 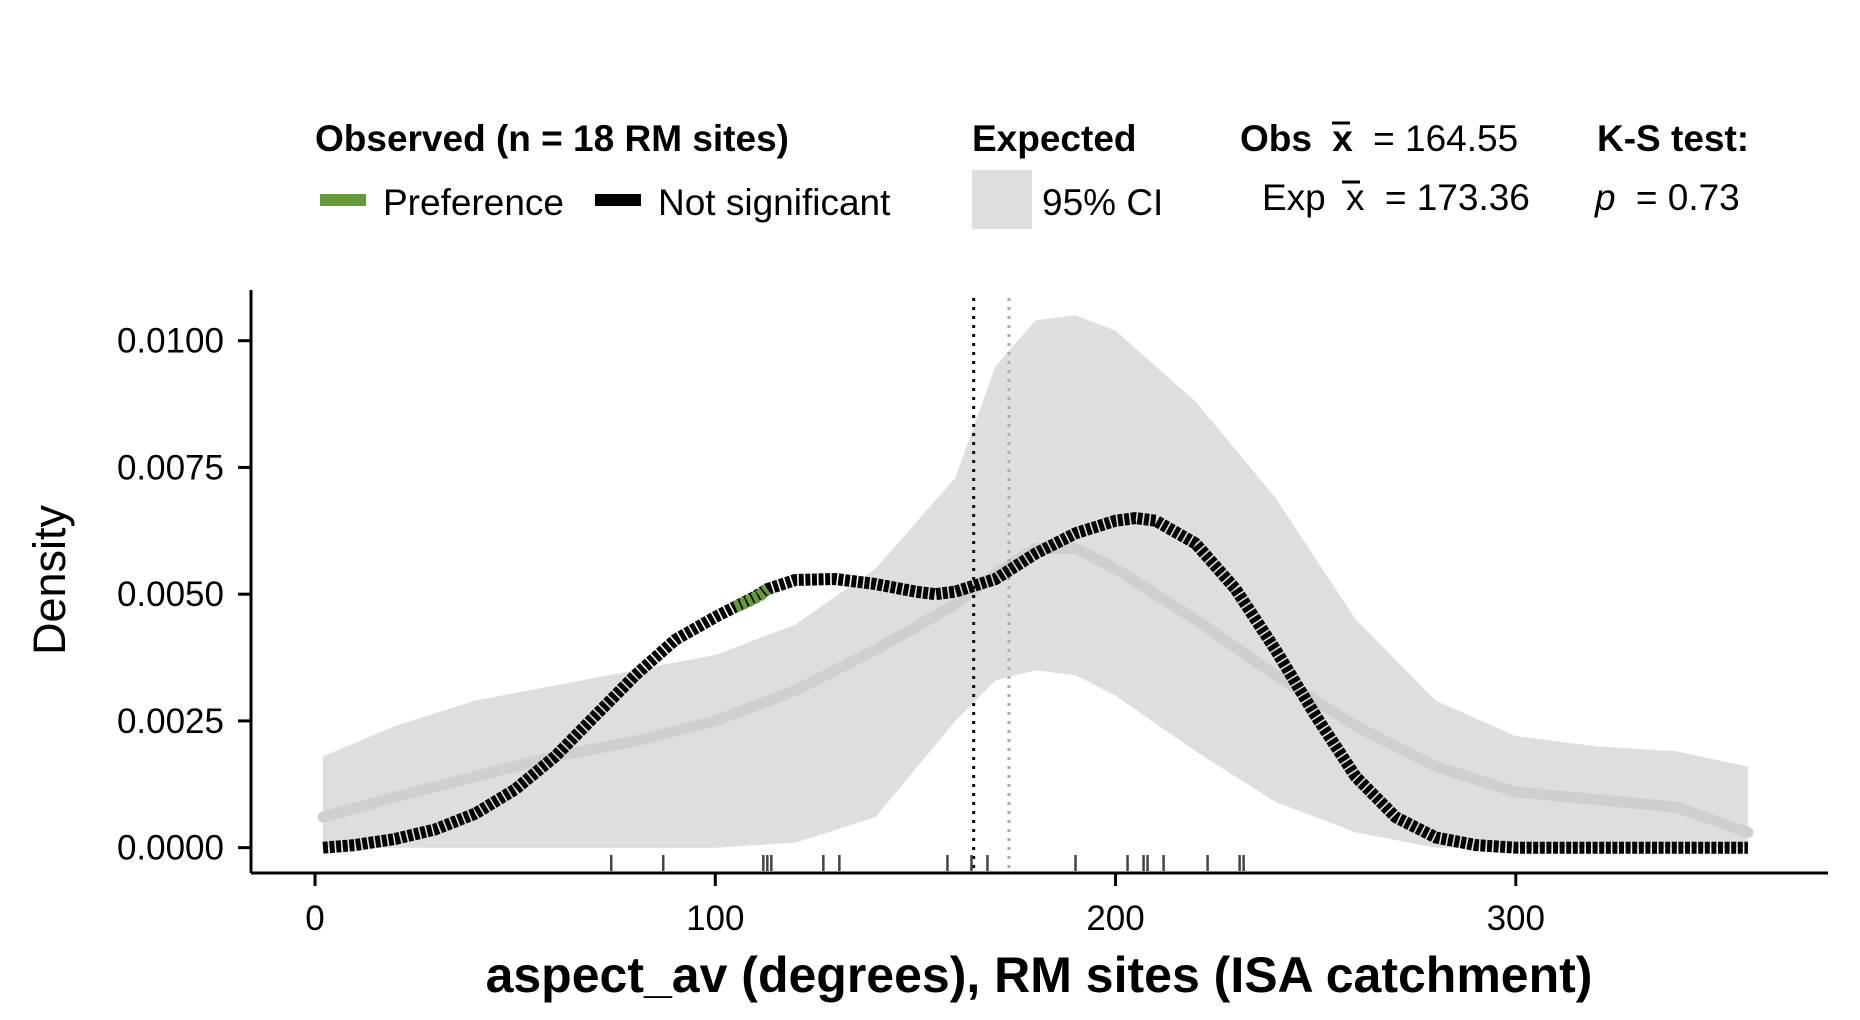 I want to click on y-axis-title: Density, so click(x=49, y=579).